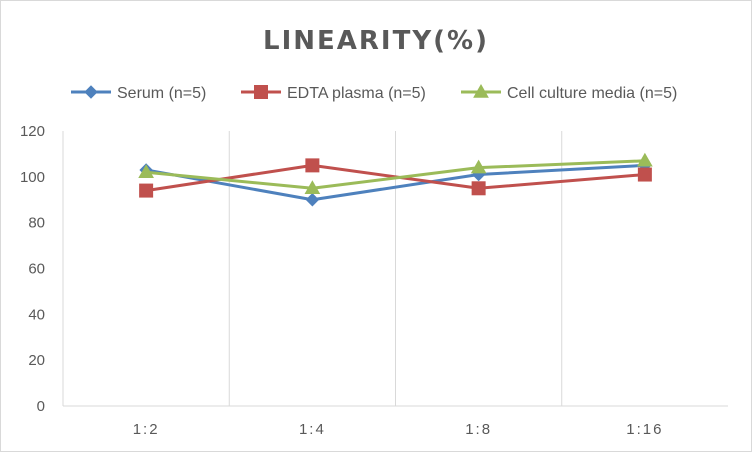  I want to click on legend-label-0: Serum (n=5), so click(161, 93).